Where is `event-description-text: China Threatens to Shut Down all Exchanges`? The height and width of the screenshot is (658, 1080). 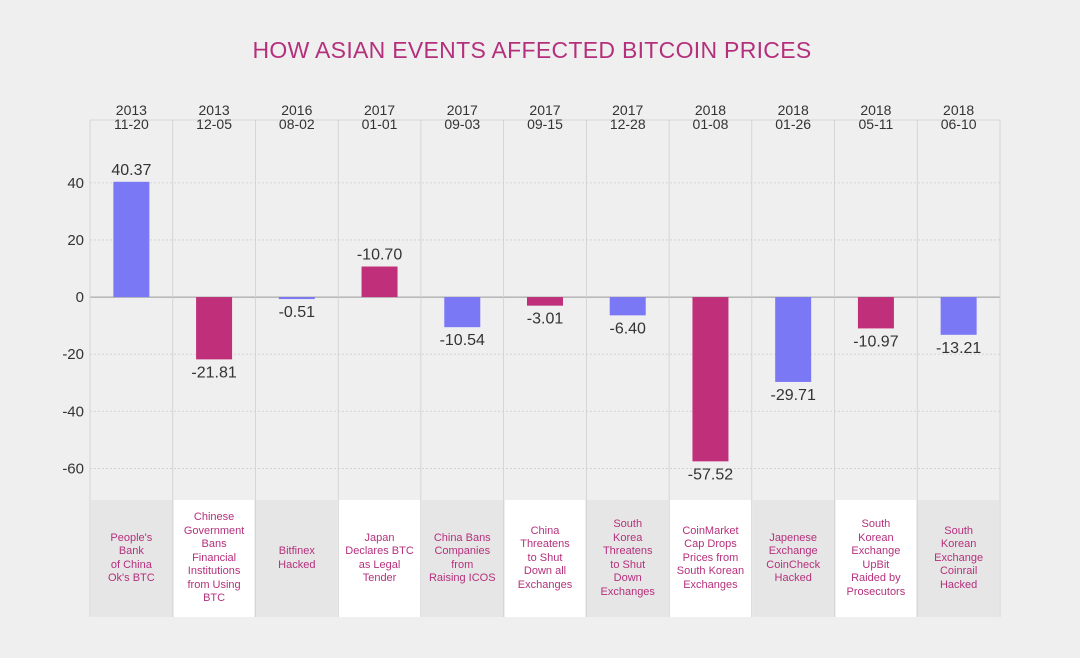 event-description-text: China Threatens to Shut Down all Exchanges is located at coordinates (545, 559).